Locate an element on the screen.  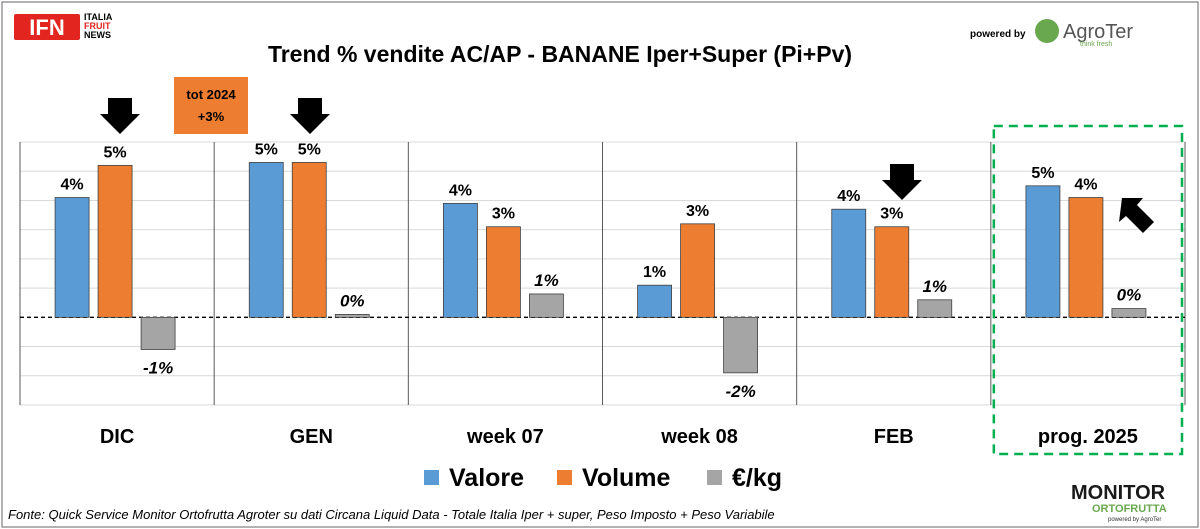
highlight-box is located at coordinates (1088, 290).